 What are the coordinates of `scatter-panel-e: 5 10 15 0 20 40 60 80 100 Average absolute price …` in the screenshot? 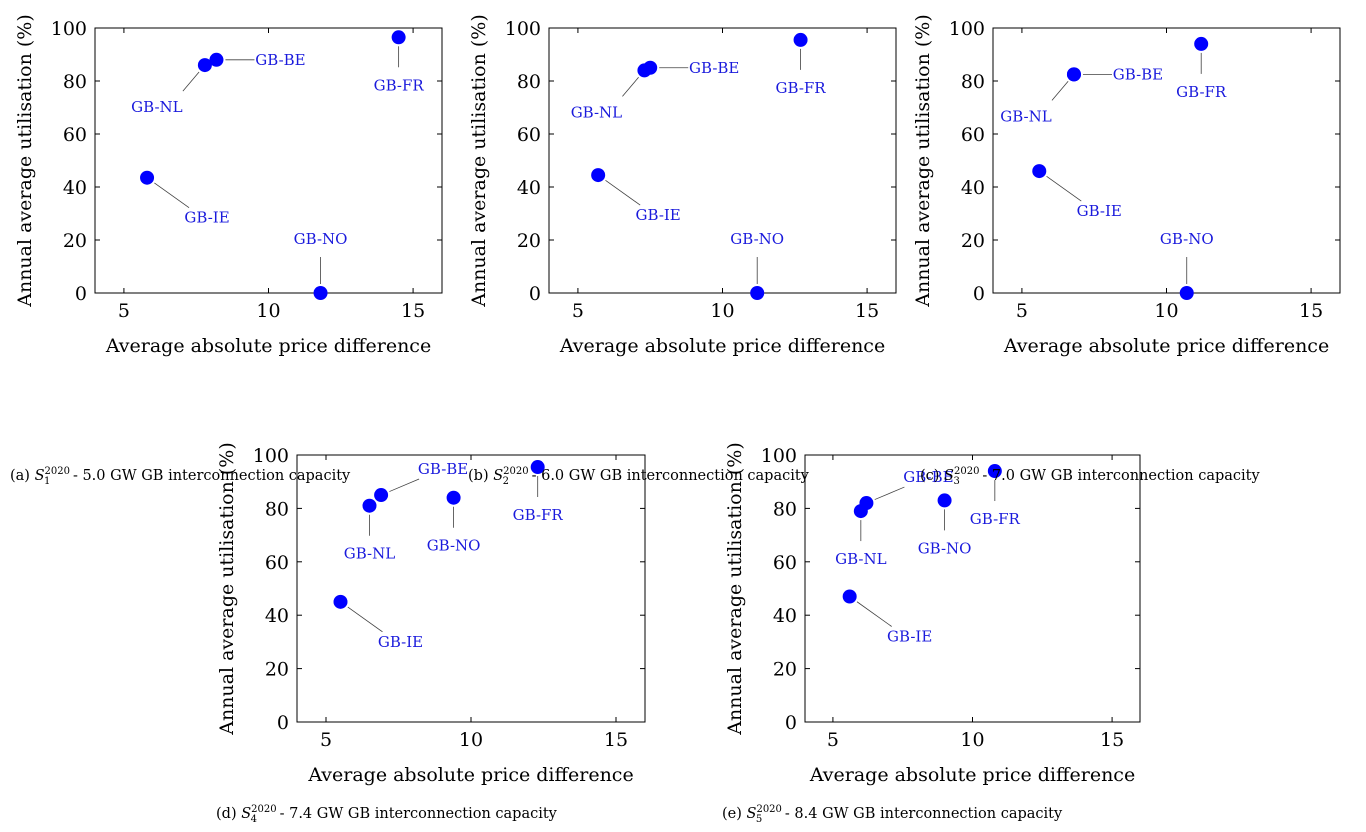 It's located at (932, 614).